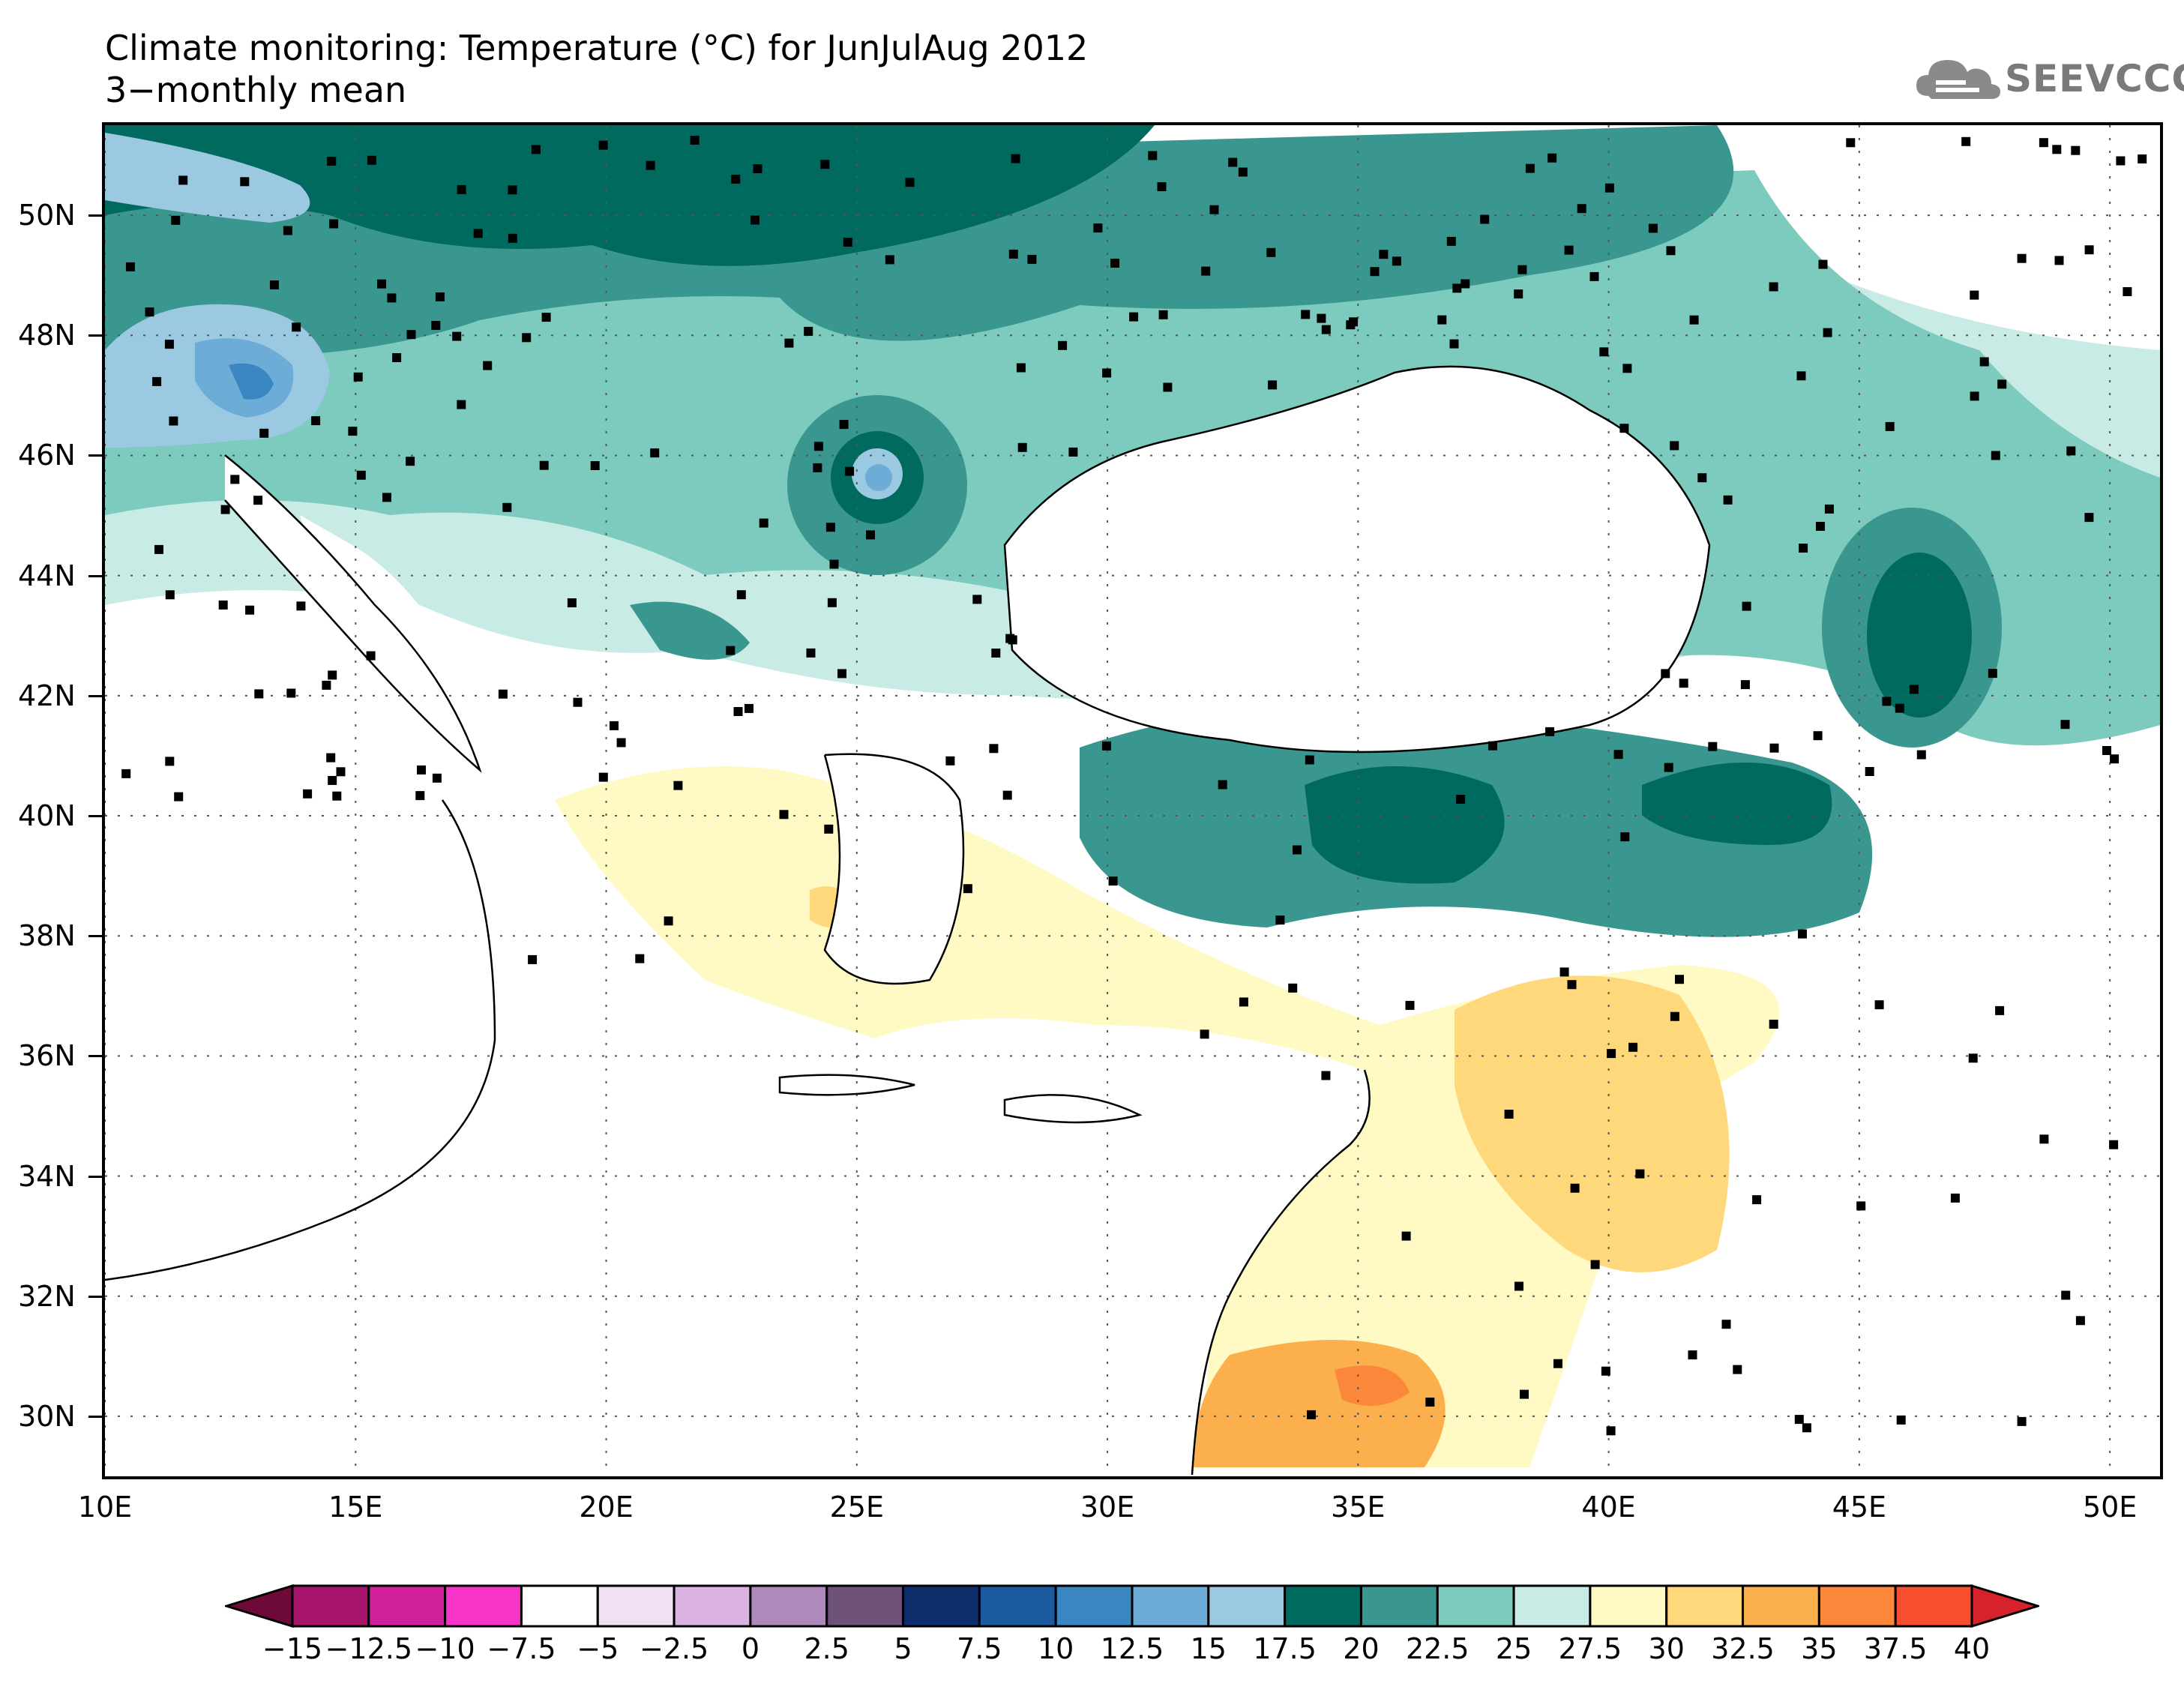 This screenshot has height=1687, width=2184. What do you see at coordinates (750, 1648) in the screenshot?
I see `colorbar-label: 0` at bounding box center [750, 1648].